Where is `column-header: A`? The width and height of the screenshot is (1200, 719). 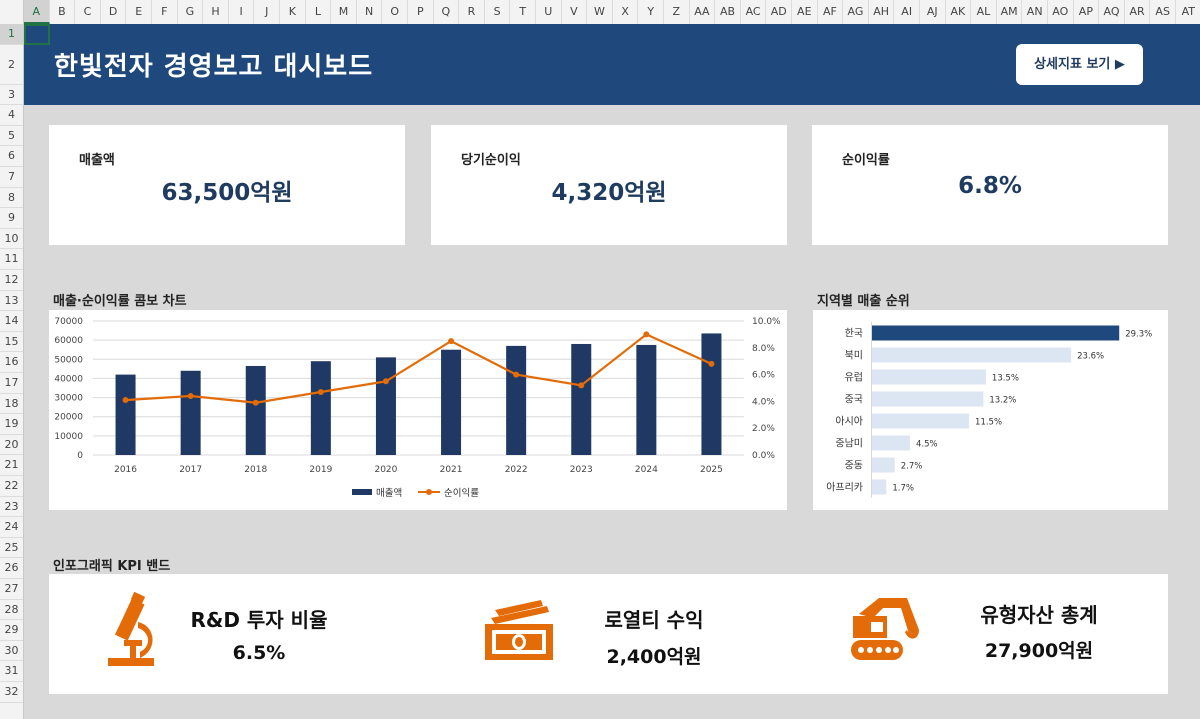
column-header: A is located at coordinates (37, 12).